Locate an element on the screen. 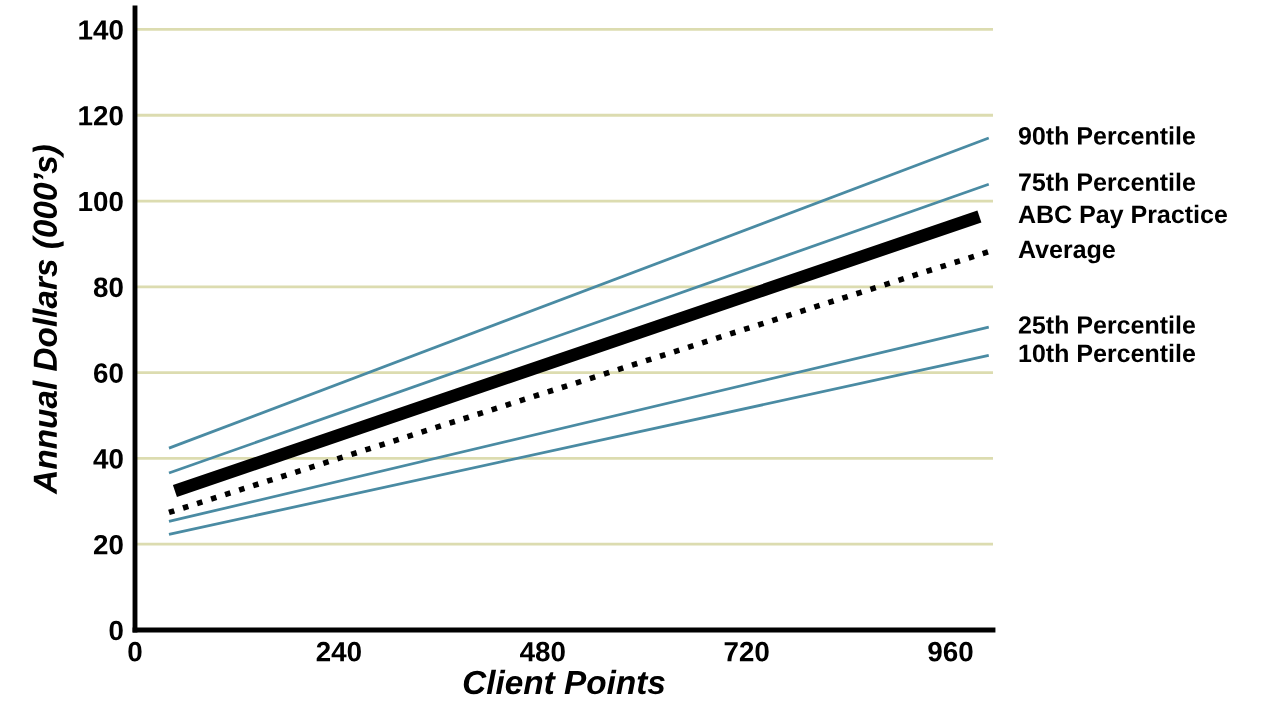 The height and width of the screenshot is (713, 1263). y-tick-label: 0 is located at coordinates (116, 630).